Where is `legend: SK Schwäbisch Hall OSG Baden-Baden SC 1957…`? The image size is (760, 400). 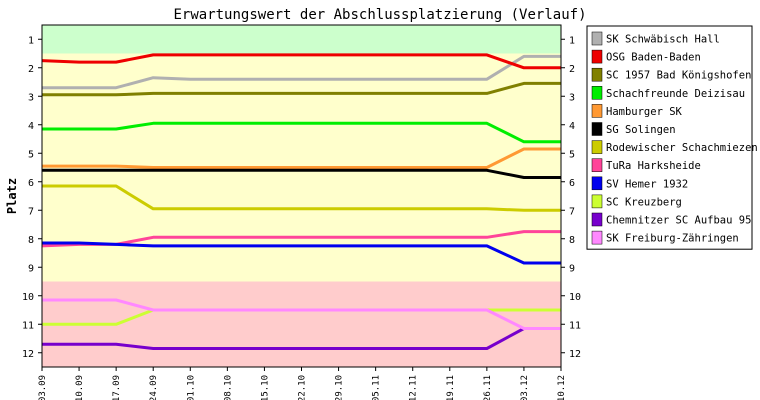
legend: SK Schwäbisch Hall OSG Baden-Baden SC 1957… is located at coordinates (672, 137).